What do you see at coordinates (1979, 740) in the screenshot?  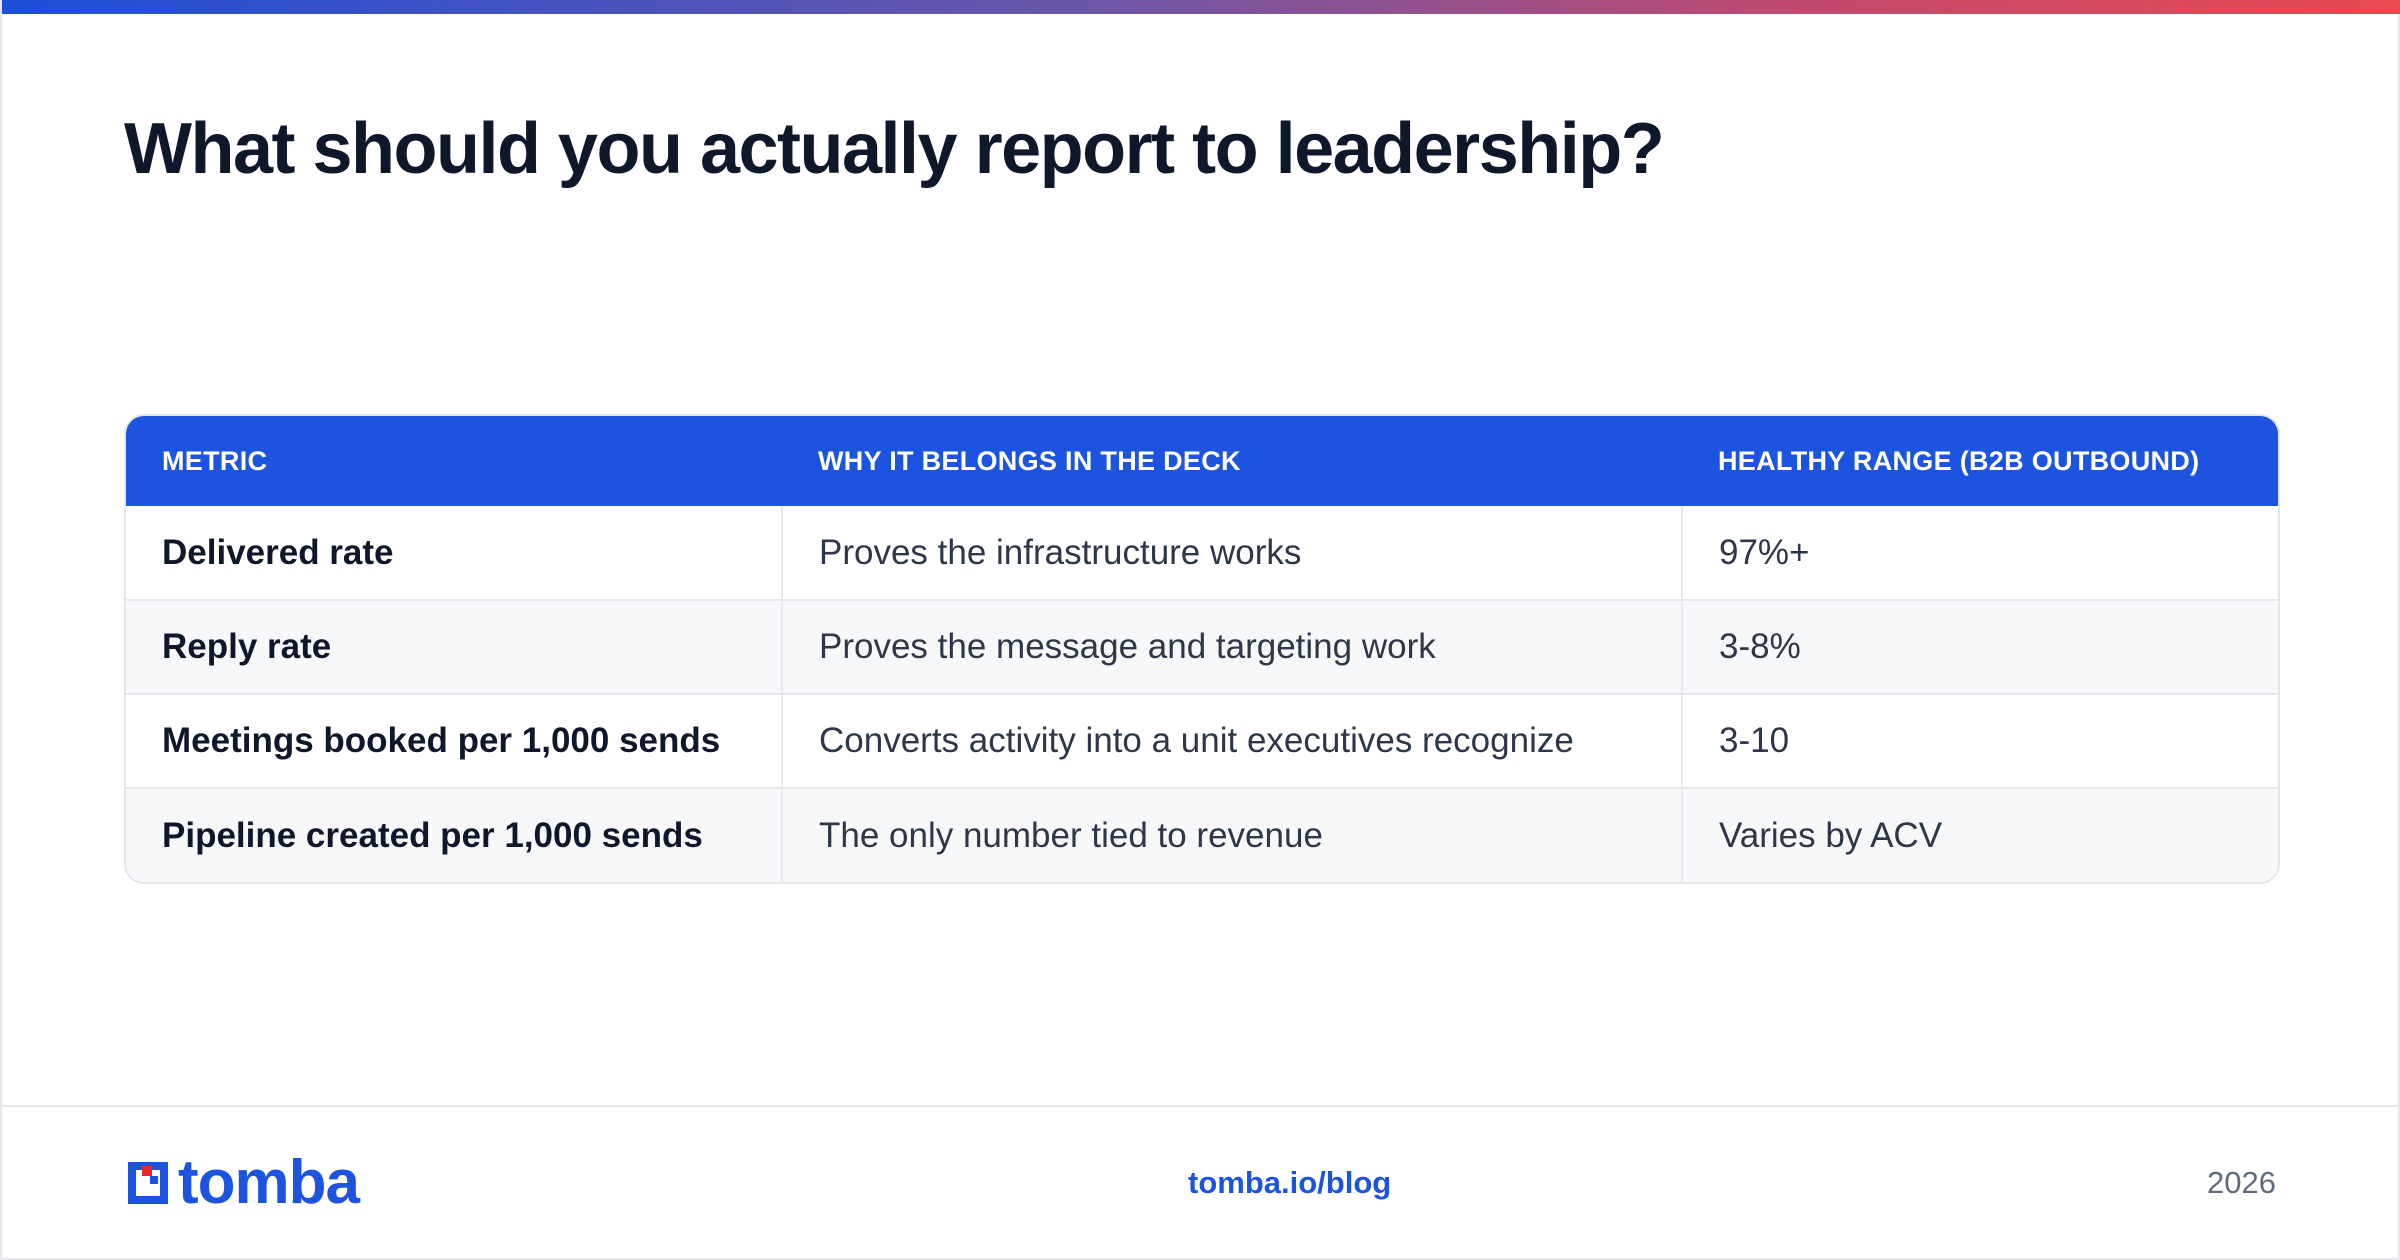 I see `range-cell: 3-10` at bounding box center [1979, 740].